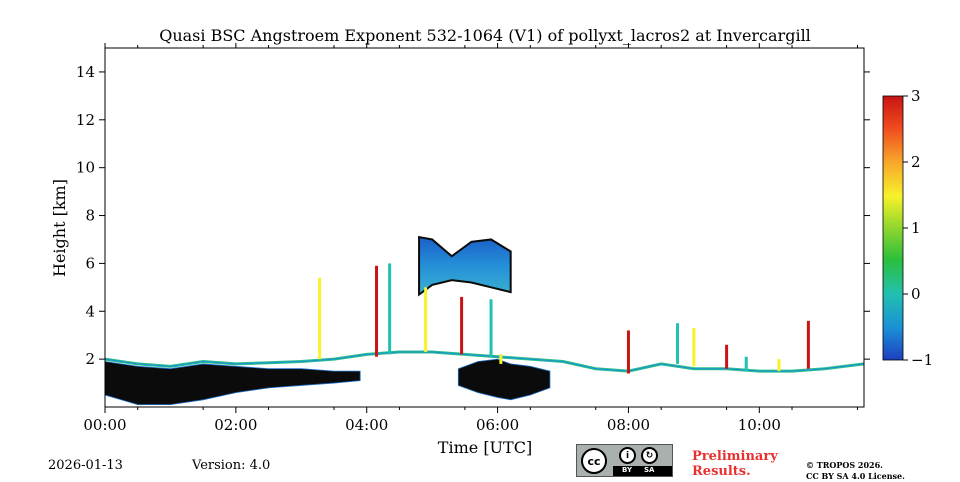 This screenshot has width=960, height=482. I want to click on x-tick-label-4: 08:00, so click(628, 425).